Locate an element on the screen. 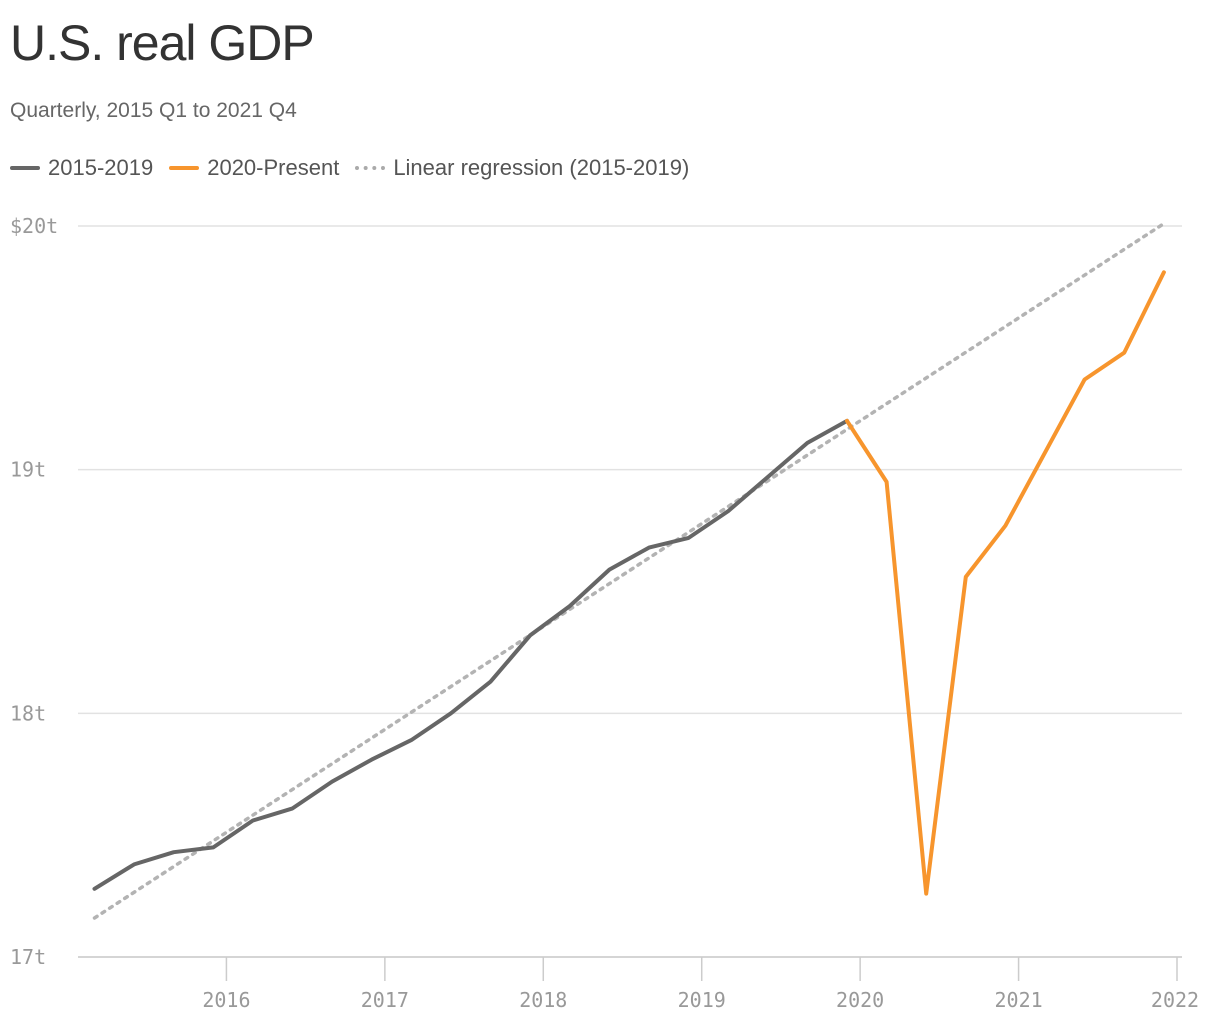  y-tick-label-17t: 17t is located at coordinates (28, 957).